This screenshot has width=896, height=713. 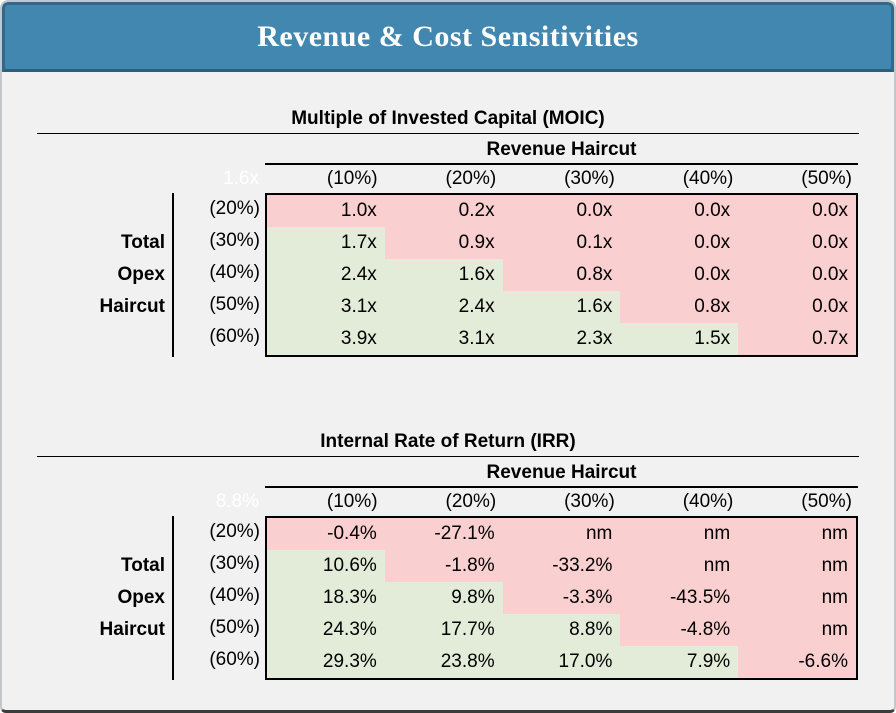 What do you see at coordinates (561, 662) in the screenshot?
I see `data-cell: 17.0%` at bounding box center [561, 662].